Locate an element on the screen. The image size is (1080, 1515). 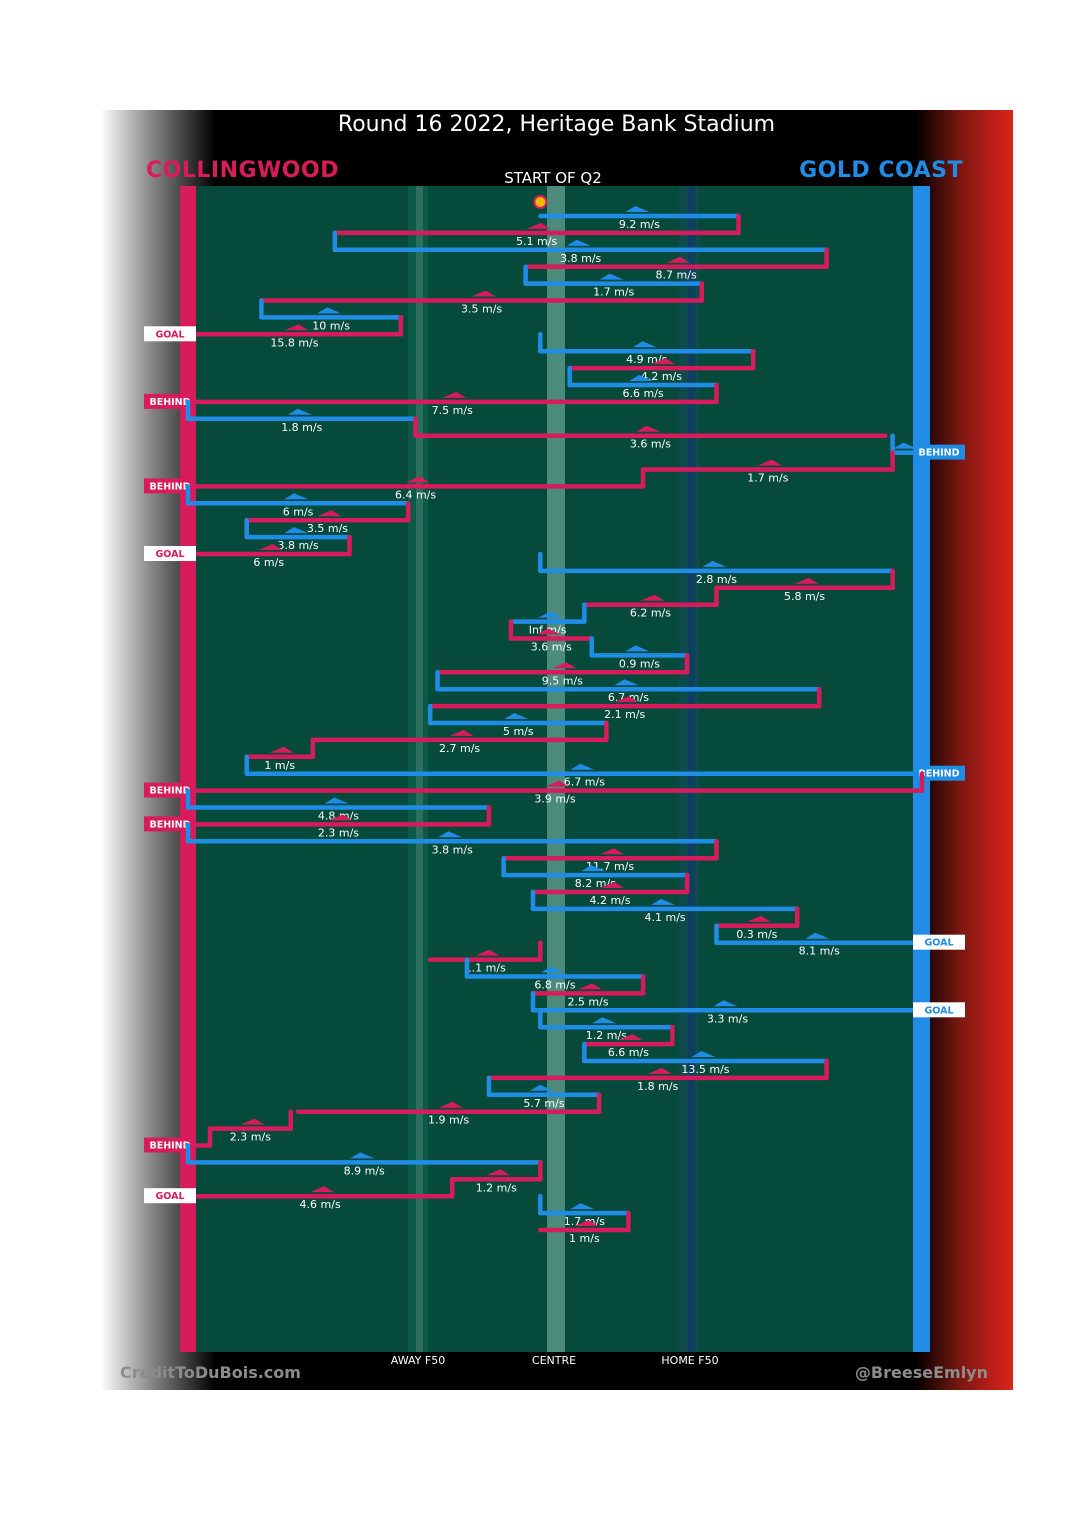
possession-chain: 6.6 m/s is located at coordinates (628, 1041).